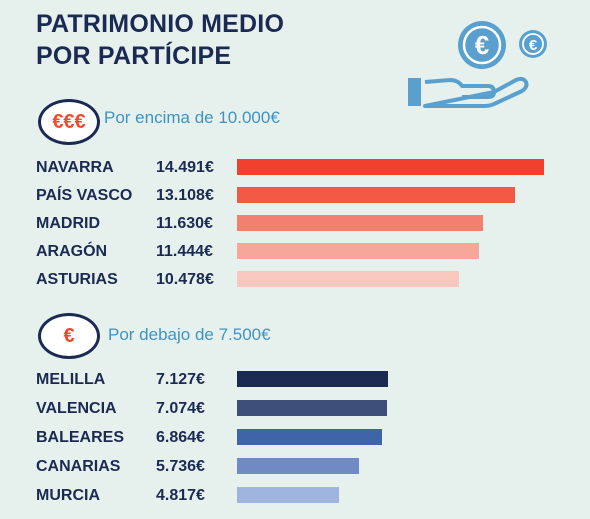 The image size is (590, 519). Describe the element at coordinates (185, 195) in the screenshot. I see `value-label: 13.108€` at that location.